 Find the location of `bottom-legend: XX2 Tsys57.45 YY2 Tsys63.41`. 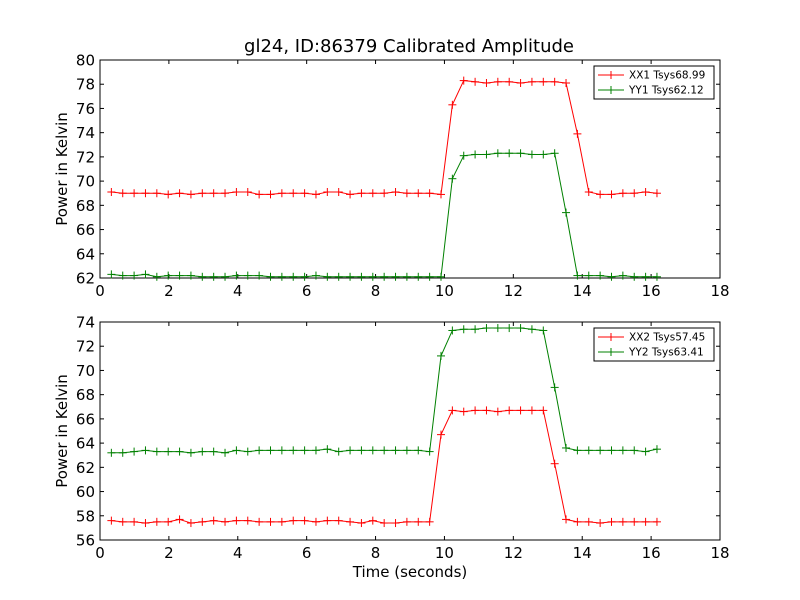

bottom-legend: XX2 Tsys57.45 YY2 Tsys63.41 is located at coordinates (654, 344).